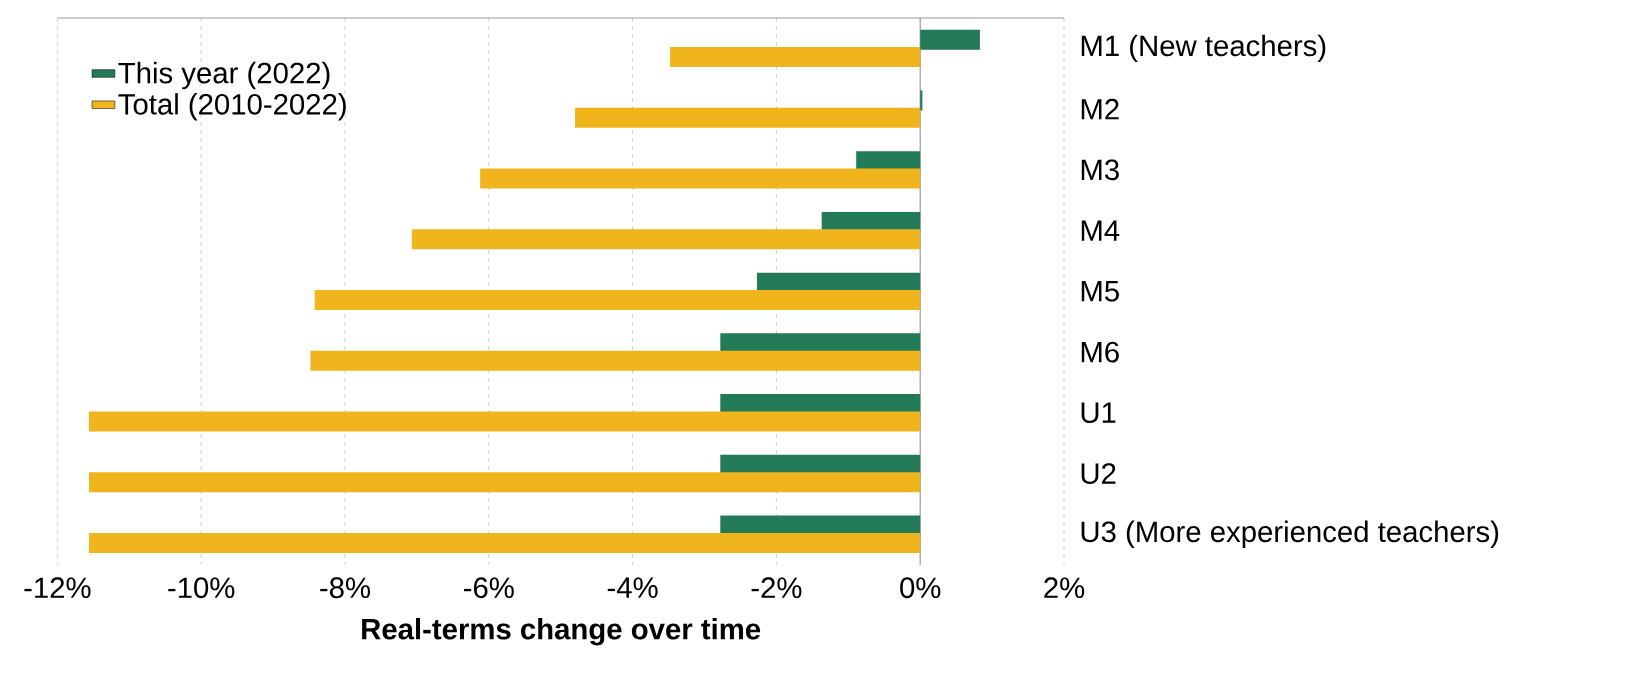 The width and height of the screenshot is (1641, 694). Describe the element at coordinates (920, 588) in the screenshot. I see `x-tick-label: 0%` at that location.